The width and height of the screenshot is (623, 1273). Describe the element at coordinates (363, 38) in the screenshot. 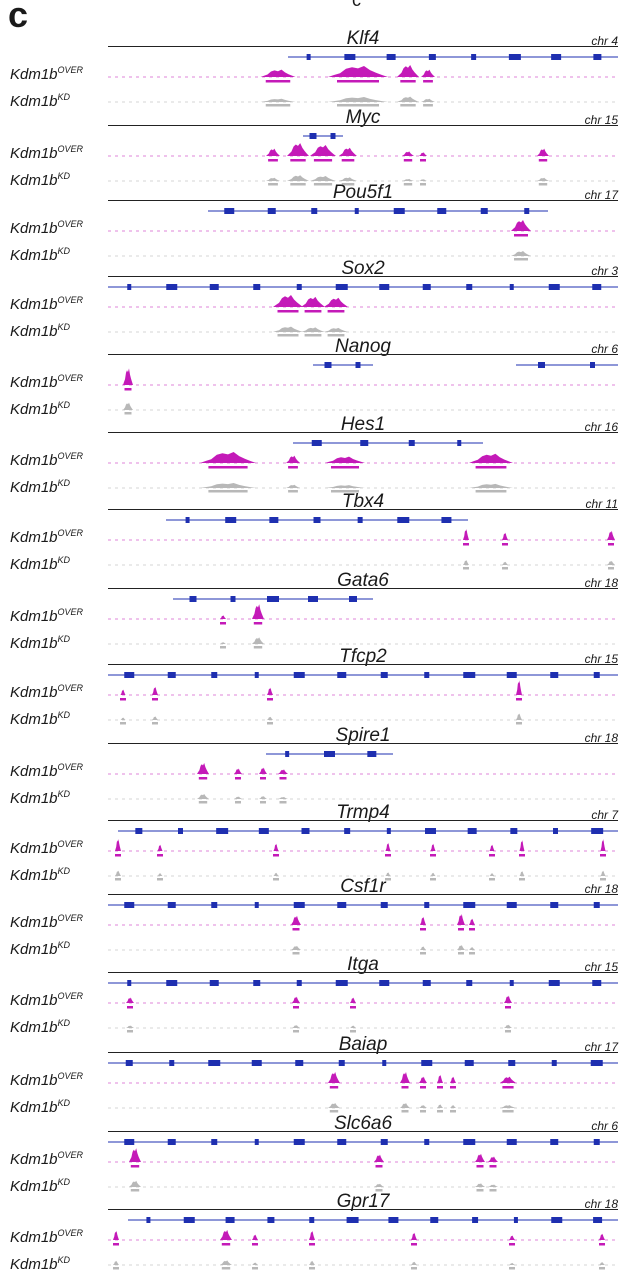

I see `gene-name: Klf4` at that location.